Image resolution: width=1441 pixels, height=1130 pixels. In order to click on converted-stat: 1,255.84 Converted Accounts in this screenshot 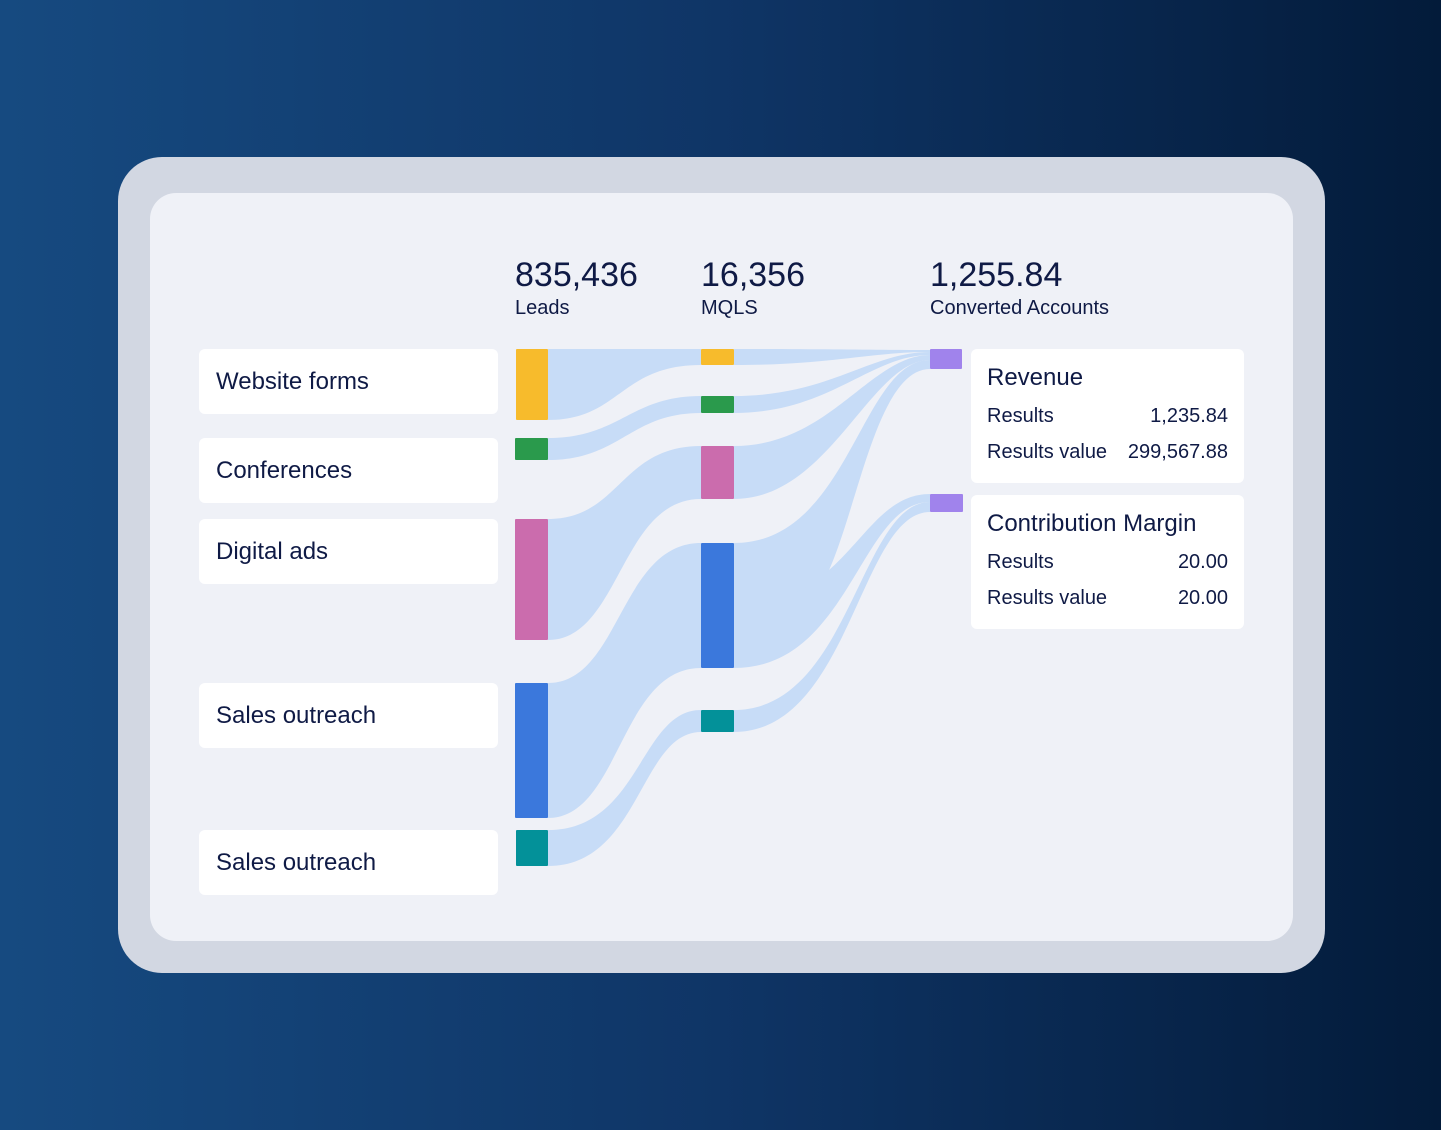, I will do `click(1019, 288)`.